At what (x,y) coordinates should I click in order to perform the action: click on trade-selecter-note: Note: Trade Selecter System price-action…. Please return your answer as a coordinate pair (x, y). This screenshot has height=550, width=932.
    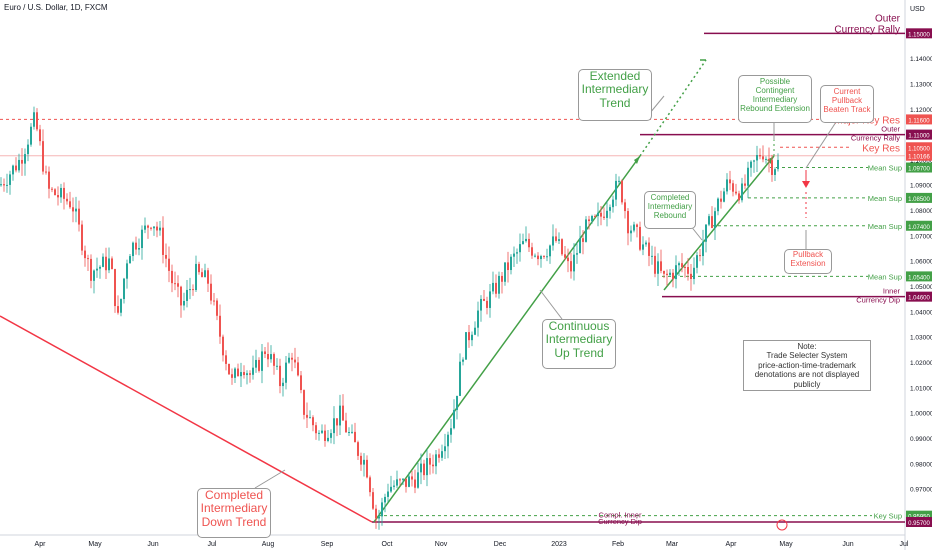
    Looking at the image, I should click on (807, 366).